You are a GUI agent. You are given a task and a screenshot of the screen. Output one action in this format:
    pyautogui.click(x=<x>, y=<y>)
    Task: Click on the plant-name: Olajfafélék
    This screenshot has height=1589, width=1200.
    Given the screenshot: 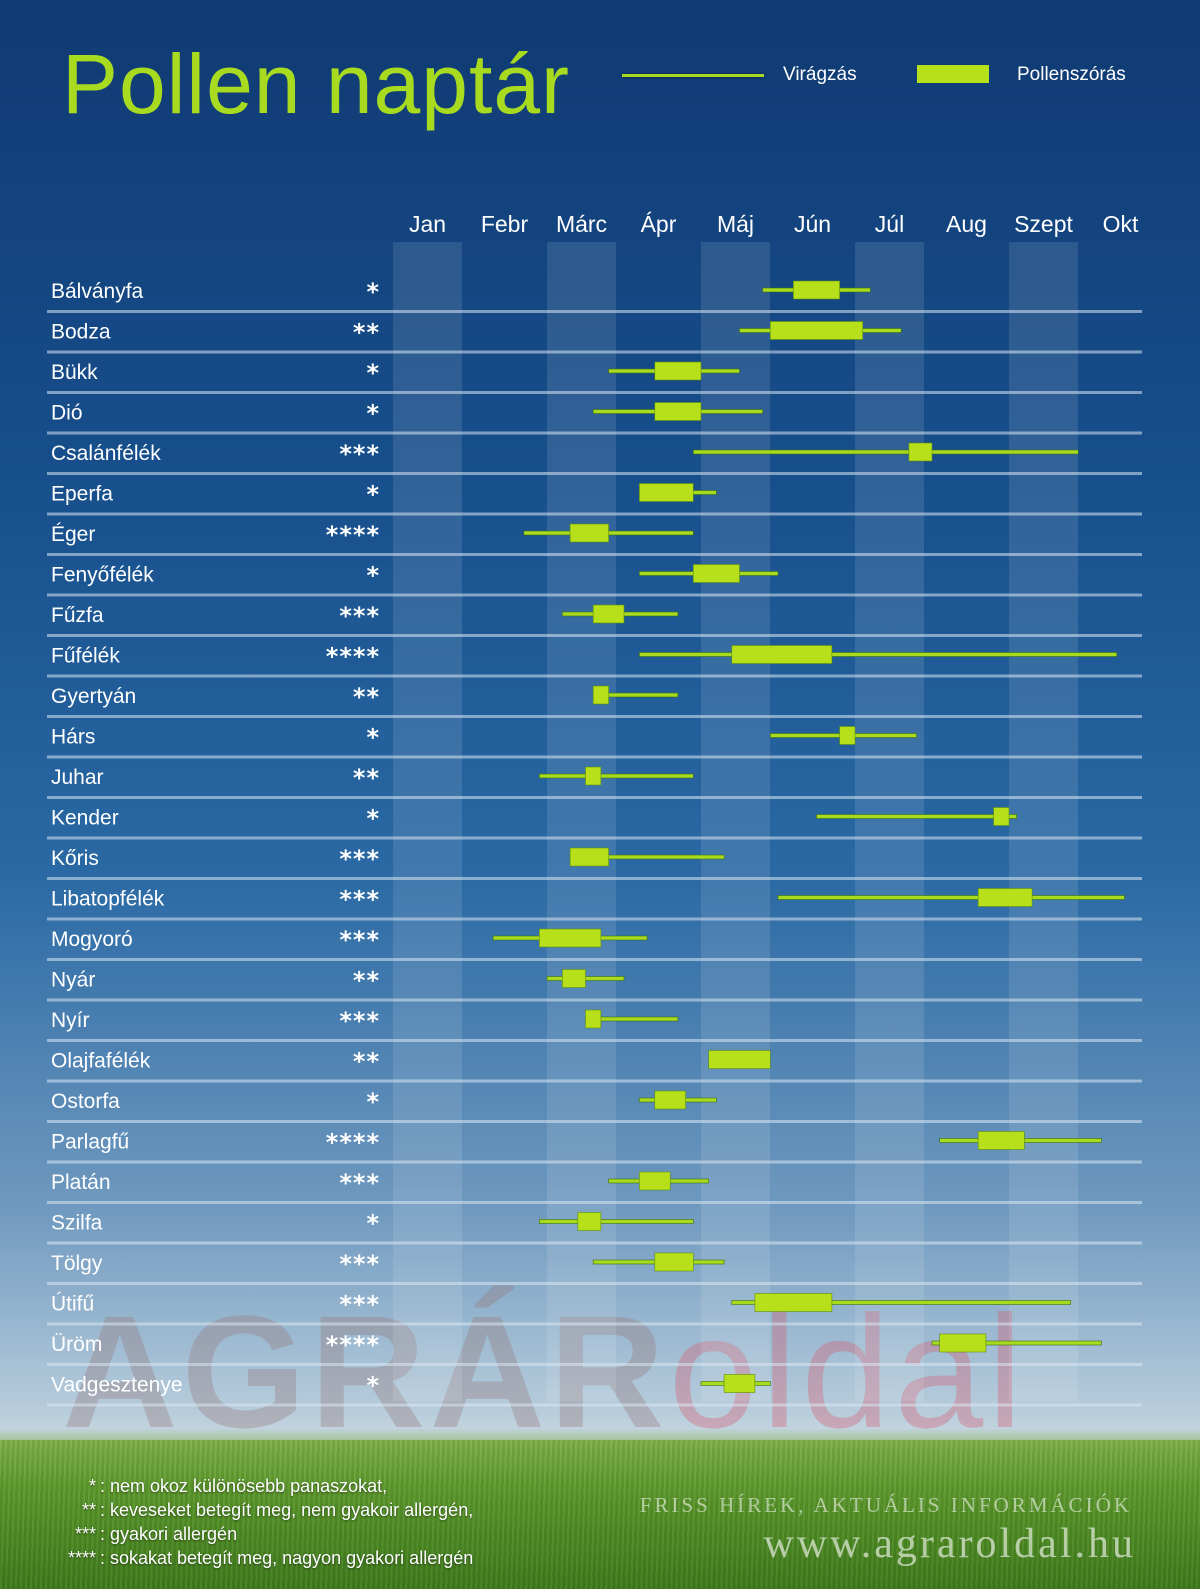 What is the action you would take?
    pyautogui.click(x=101, y=1061)
    